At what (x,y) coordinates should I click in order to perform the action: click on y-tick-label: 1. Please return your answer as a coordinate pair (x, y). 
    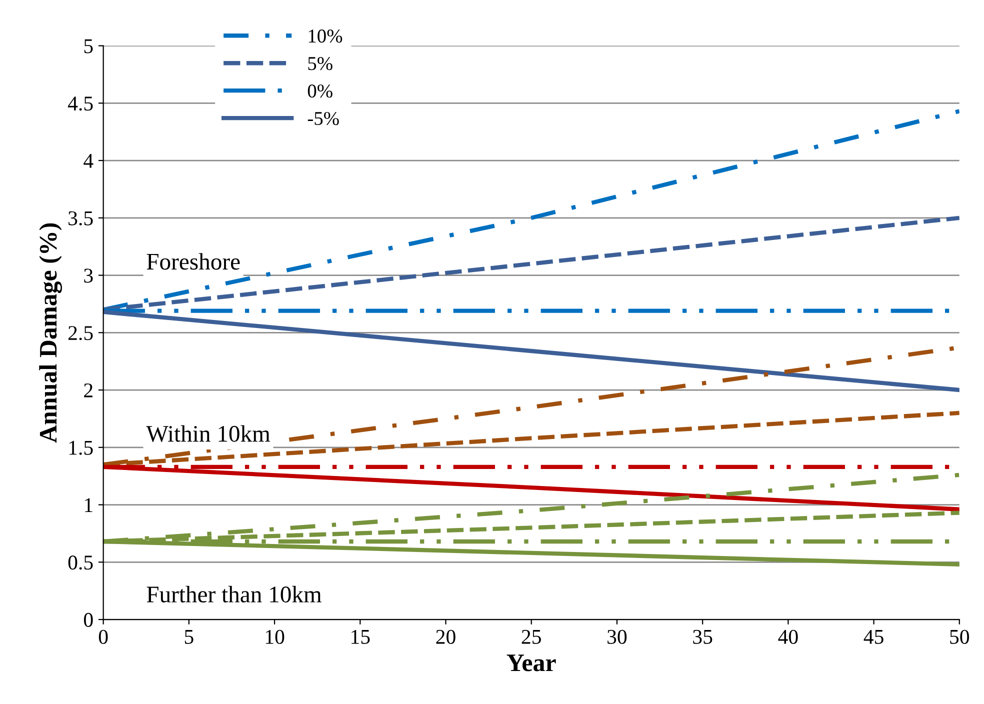
    Looking at the image, I should click on (88, 505).